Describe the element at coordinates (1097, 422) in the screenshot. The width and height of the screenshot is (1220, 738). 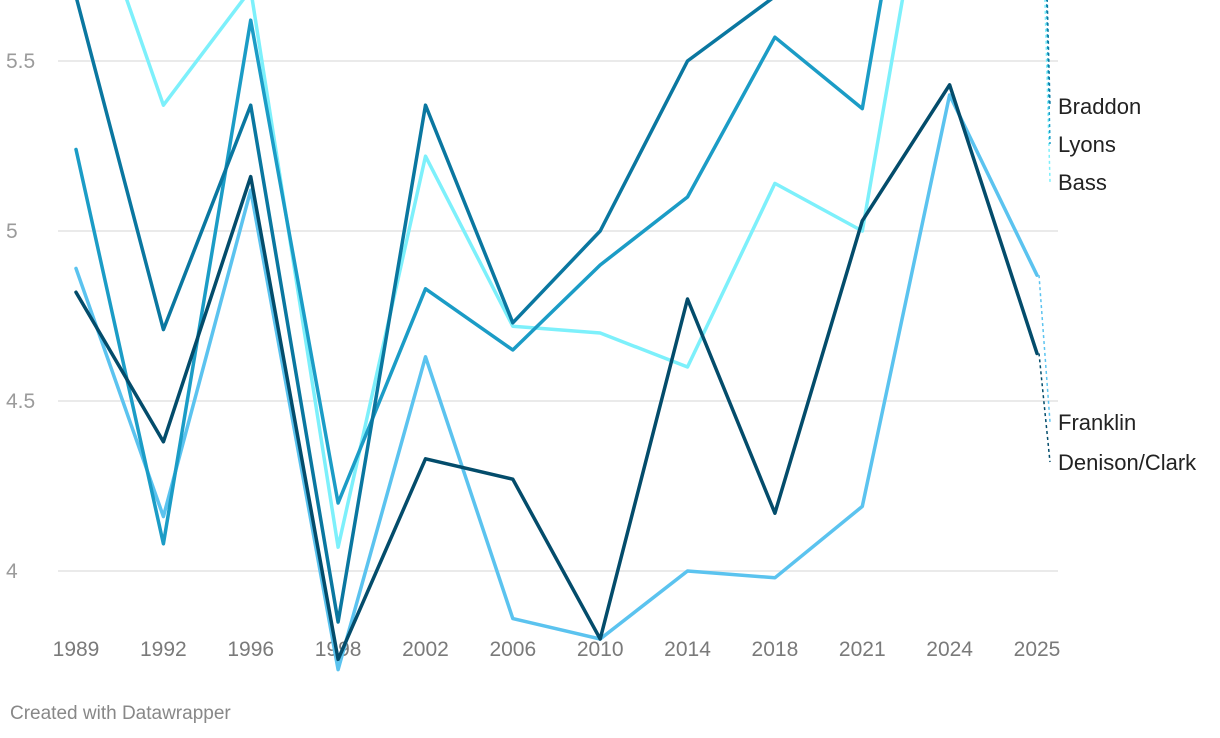
I see `series-label-franklin: Franklin` at that location.